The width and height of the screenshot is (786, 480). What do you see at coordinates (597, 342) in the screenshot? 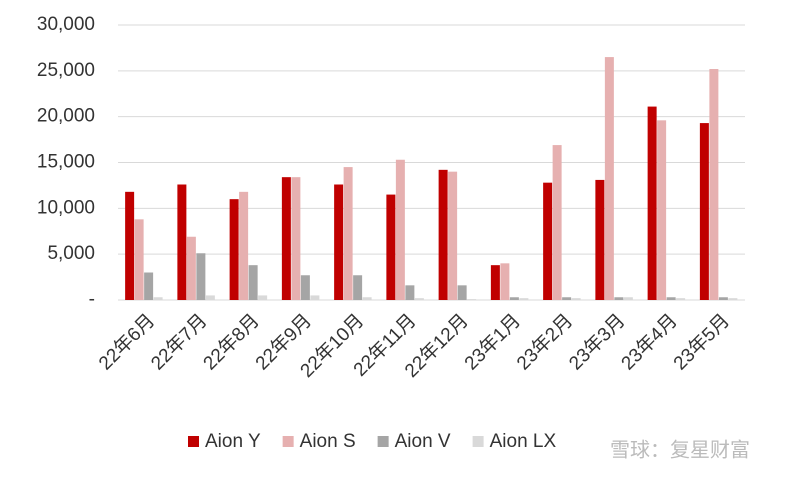
I see `x-tick-label: 23年3月` at bounding box center [597, 342].